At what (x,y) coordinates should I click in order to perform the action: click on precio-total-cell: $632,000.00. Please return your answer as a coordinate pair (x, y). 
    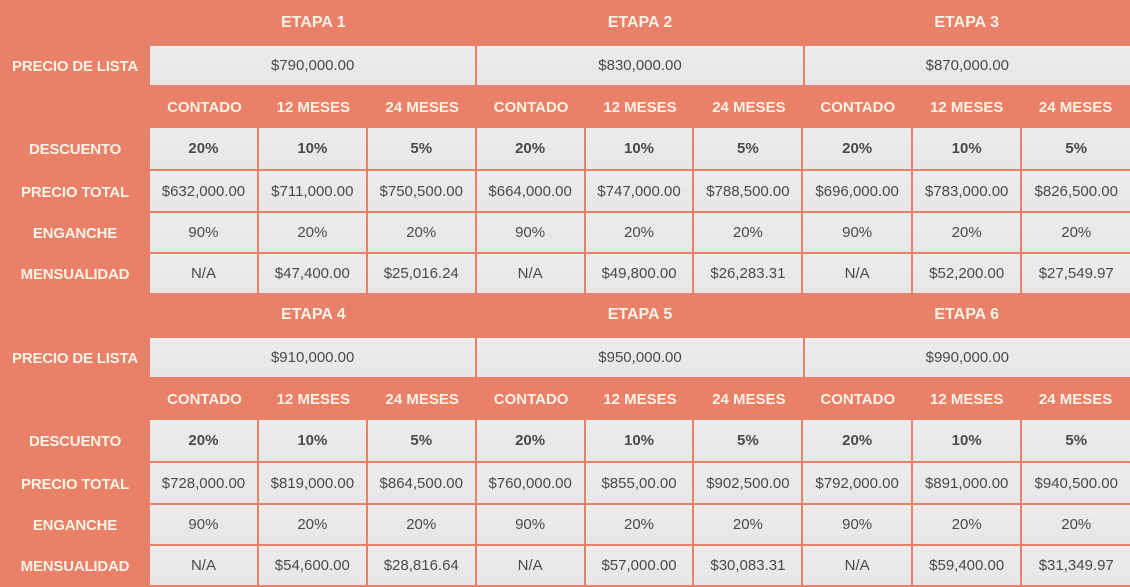
    Looking at the image, I should click on (204, 192).